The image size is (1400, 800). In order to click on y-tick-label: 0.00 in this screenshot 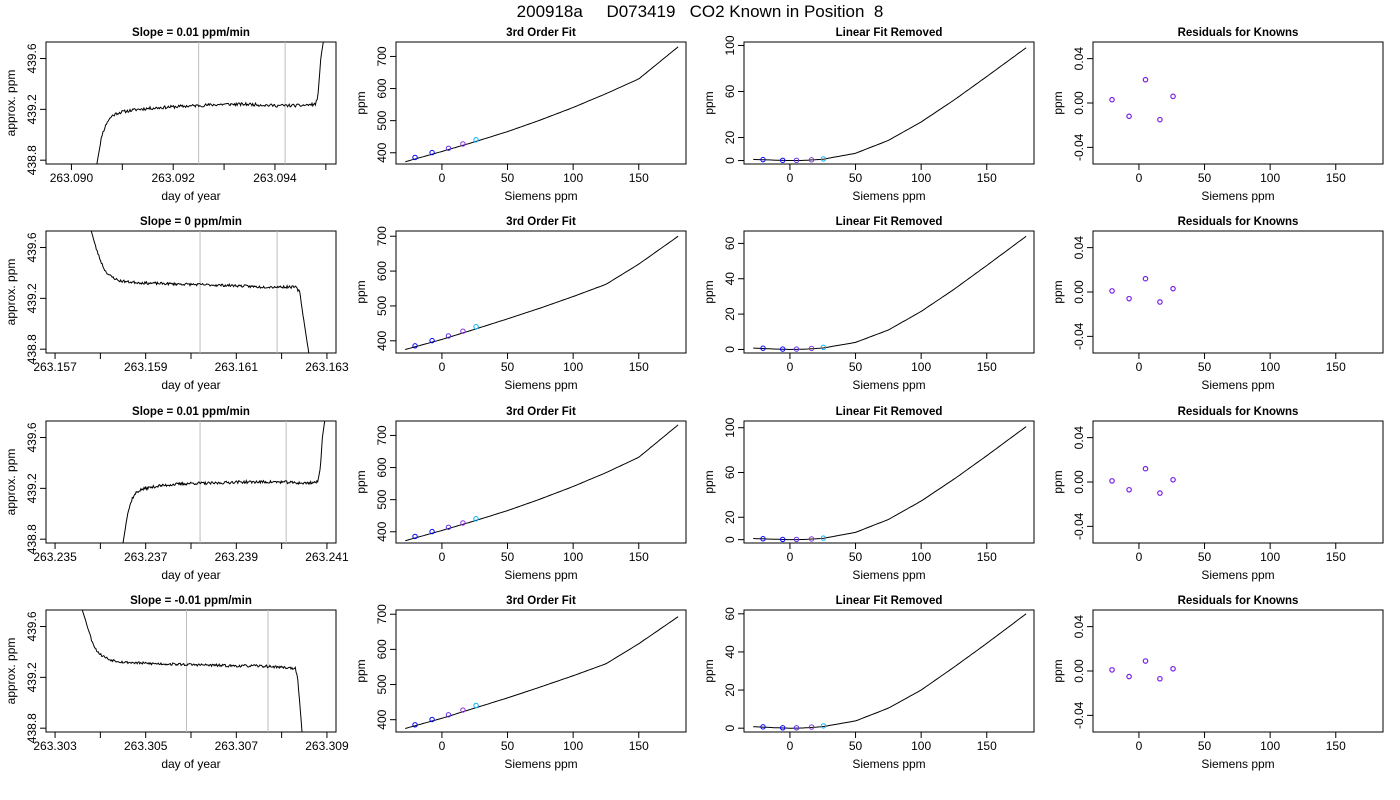, I will do `click(1079, 671)`.